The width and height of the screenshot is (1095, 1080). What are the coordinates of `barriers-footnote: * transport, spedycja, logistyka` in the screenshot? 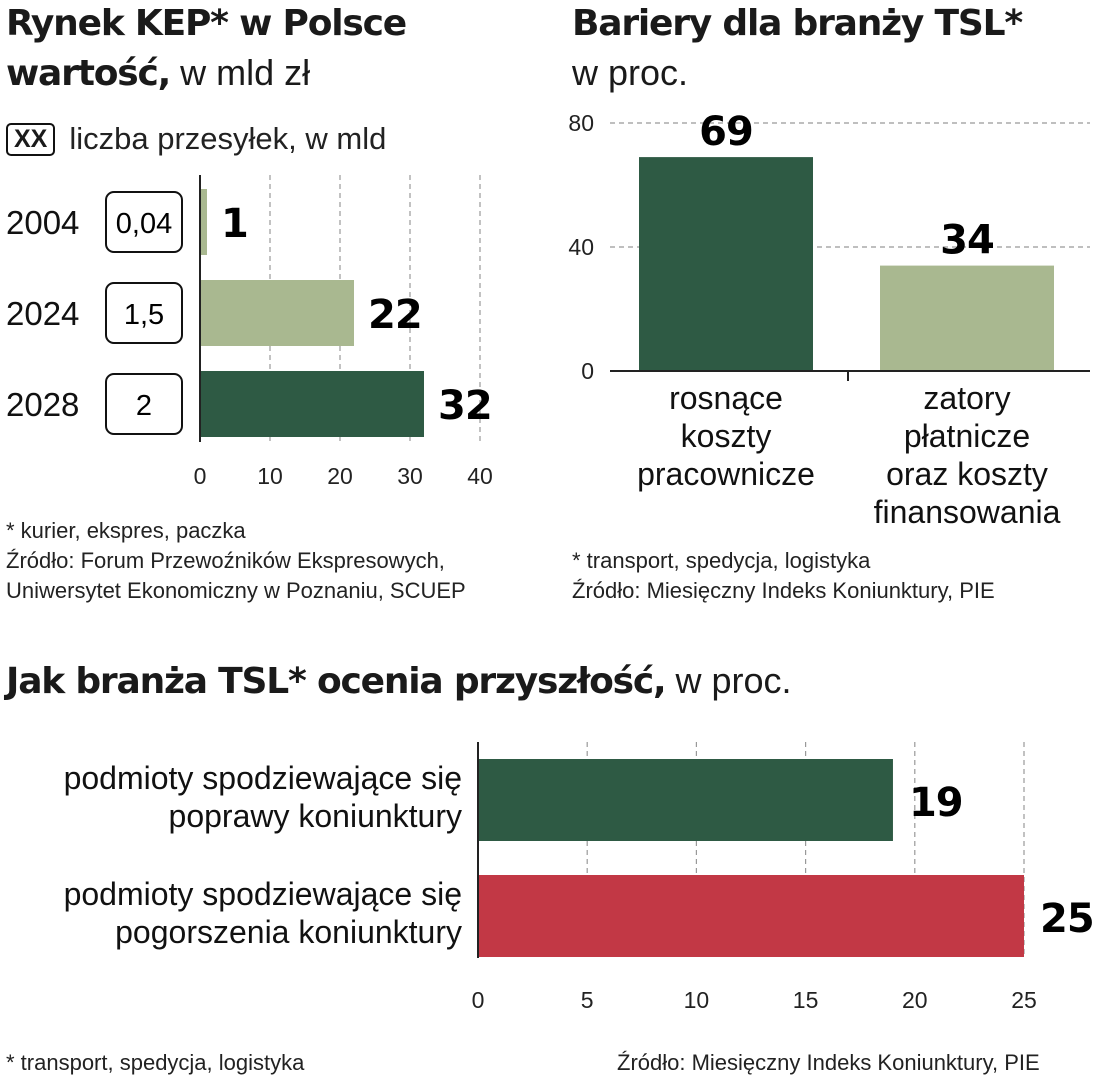 It's located at (721, 560).